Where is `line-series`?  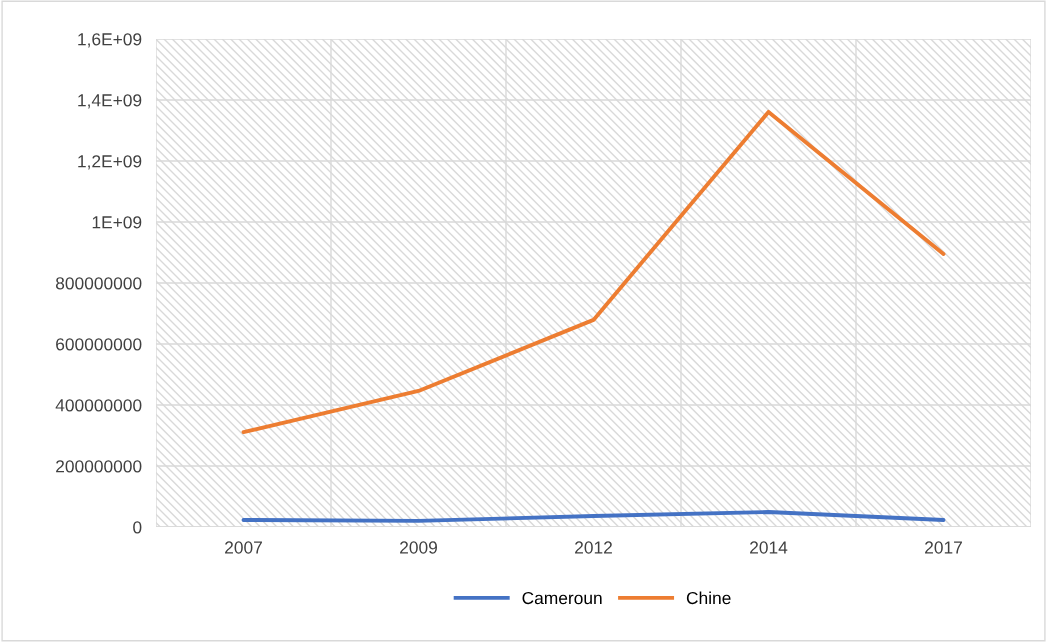 line-series is located at coordinates (593, 516).